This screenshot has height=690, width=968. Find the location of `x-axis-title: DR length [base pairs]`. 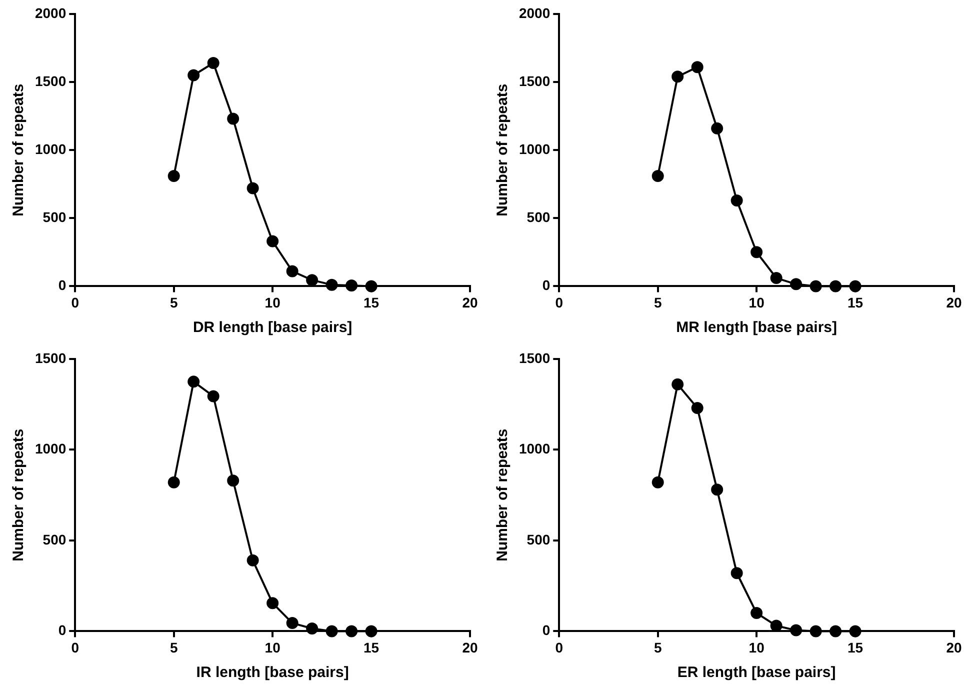

x-axis-title: DR length [base pairs] is located at coordinates (272, 327).